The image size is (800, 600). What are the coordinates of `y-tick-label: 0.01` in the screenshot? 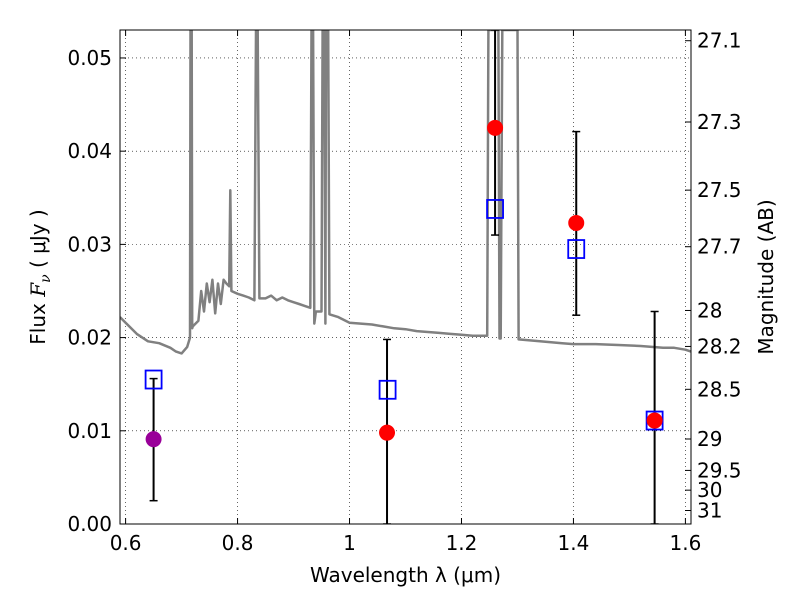 It's located at (89, 431).